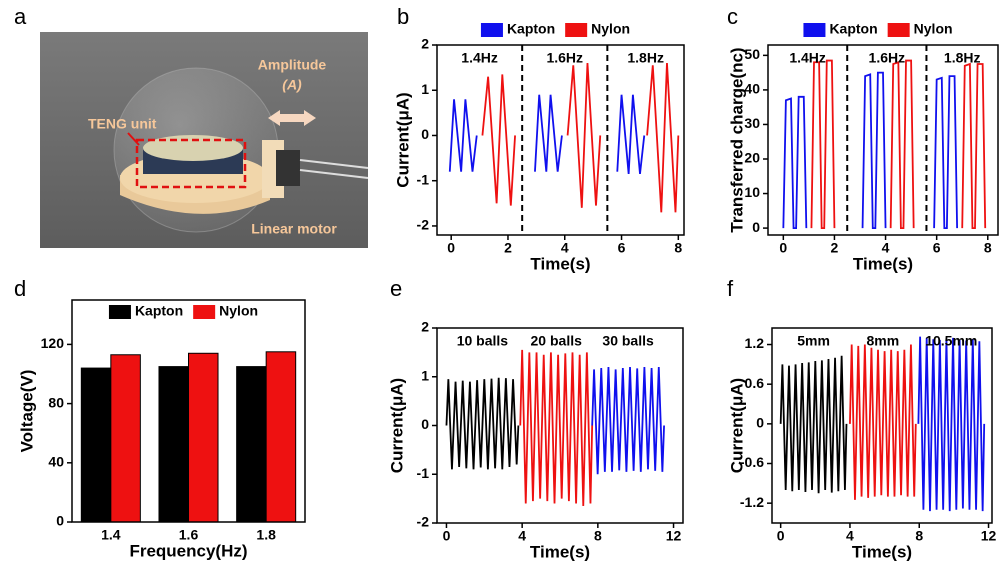  Describe the element at coordinates (951, 341) in the screenshot. I see `series-label: 10.5mm` at that location.